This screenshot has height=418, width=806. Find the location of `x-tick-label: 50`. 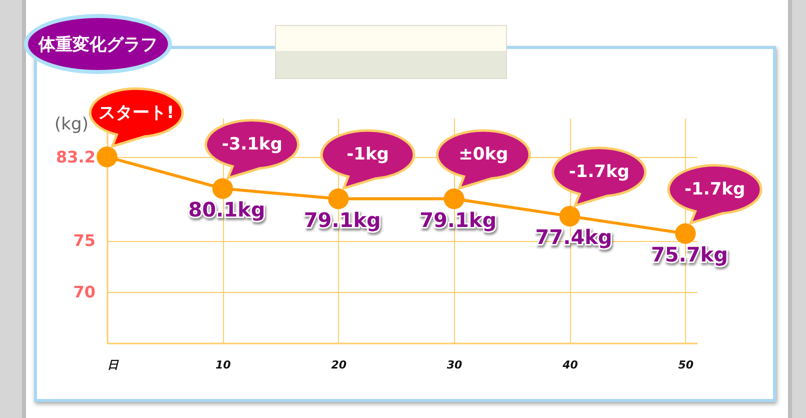

x-tick-label: 50 is located at coordinates (686, 365).